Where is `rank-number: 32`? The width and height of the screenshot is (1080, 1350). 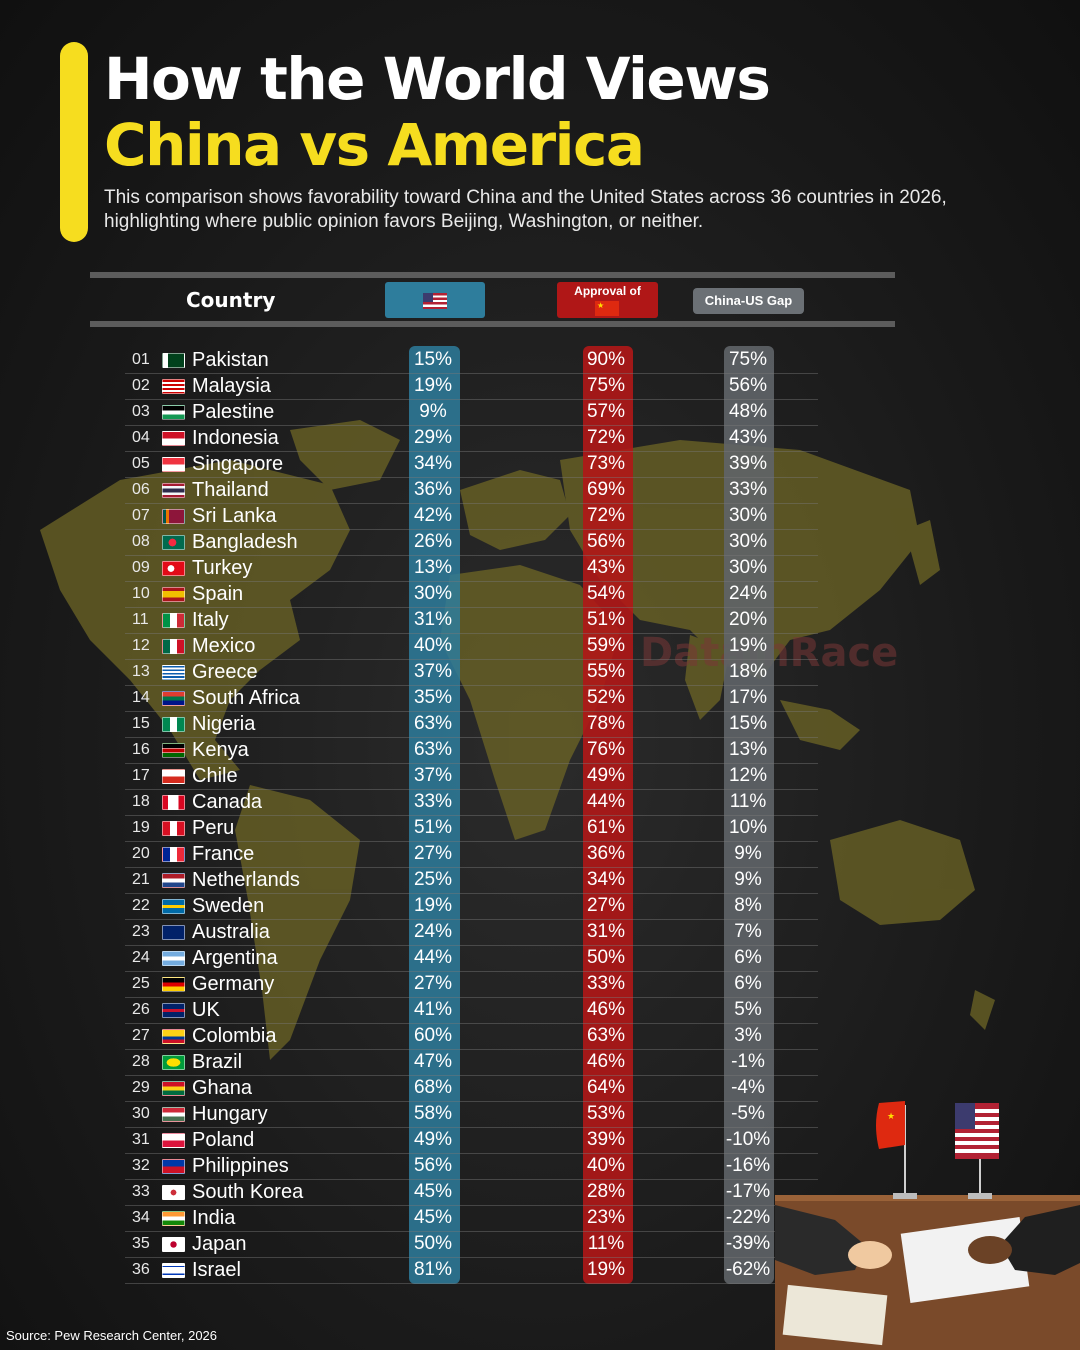
rank-number: 32 is located at coordinates (141, 1165).